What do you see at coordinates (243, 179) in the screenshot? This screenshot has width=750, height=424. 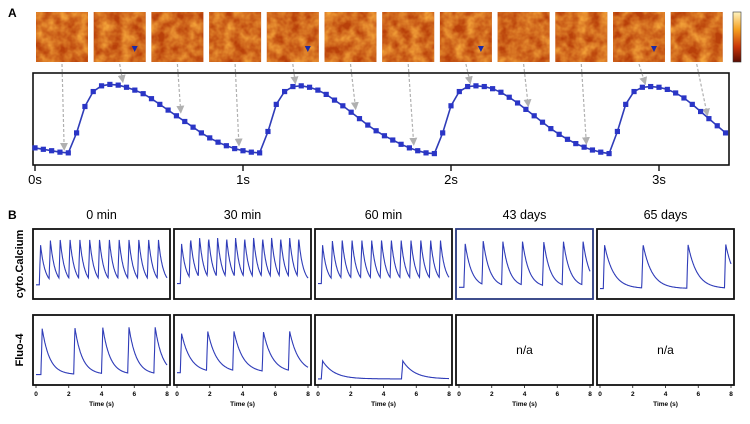 I see `x-tick-label: 1s` at bounding box center [243, 179].